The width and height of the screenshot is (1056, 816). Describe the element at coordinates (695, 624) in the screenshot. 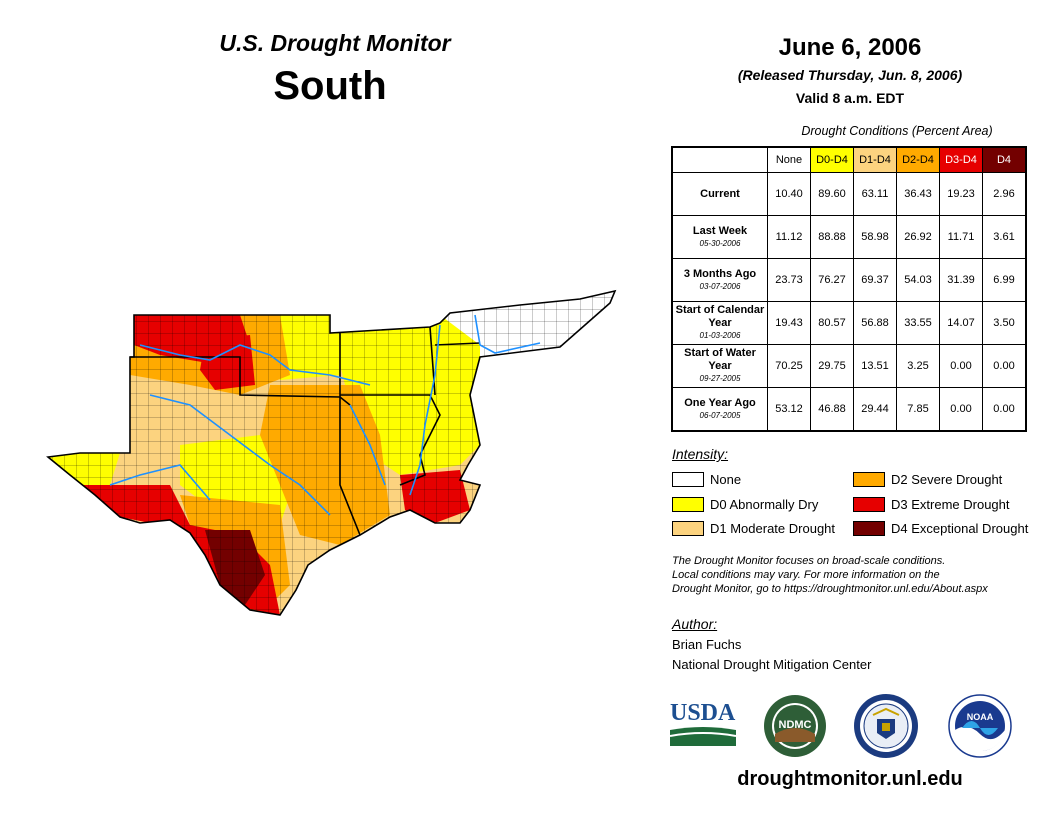

I see `author-heading: Author:` at that location.